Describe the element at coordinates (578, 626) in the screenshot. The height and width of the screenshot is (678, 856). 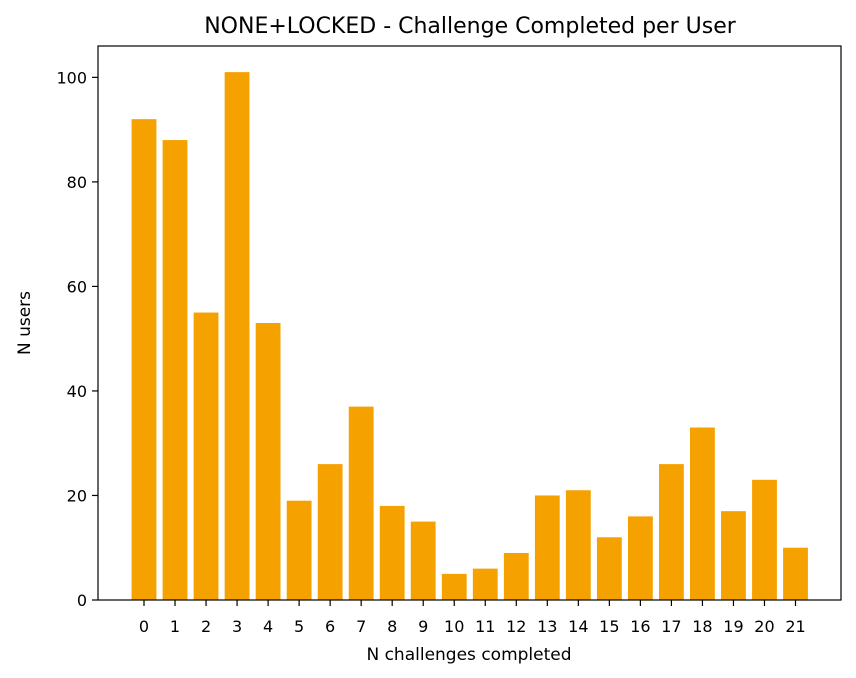
I see `x-tick-label: 14` at that location.